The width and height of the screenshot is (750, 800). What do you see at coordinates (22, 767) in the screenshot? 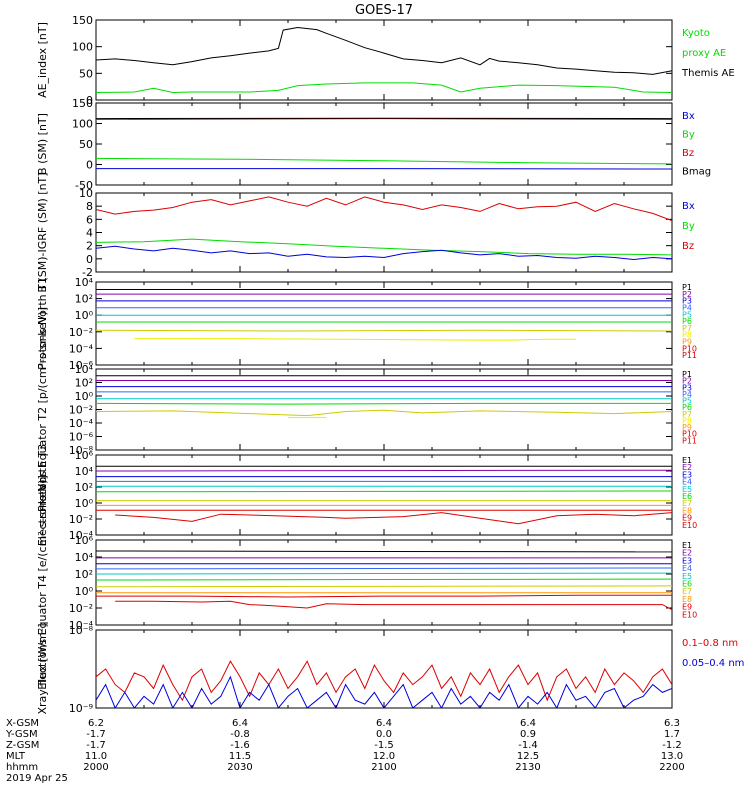
I see `ephemeris-row-label: hhmm` at bounding box center [22, 767].